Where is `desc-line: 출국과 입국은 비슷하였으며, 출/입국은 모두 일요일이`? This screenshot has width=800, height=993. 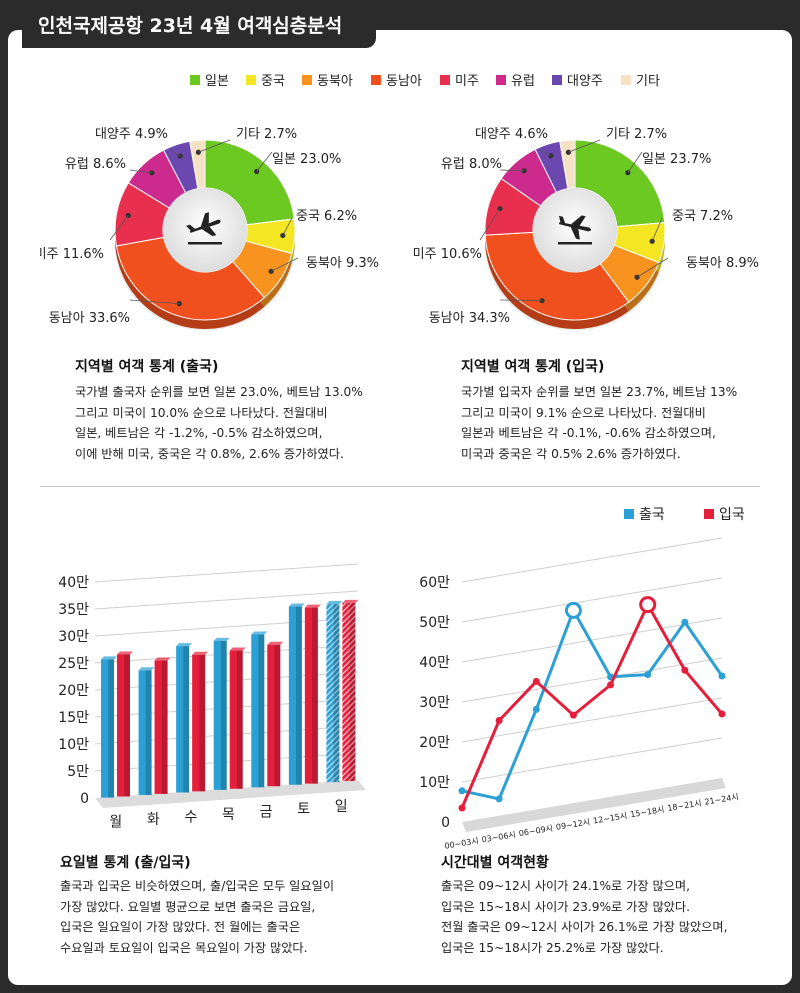
desc-line: 출국과 입국은 비슷하였으며, 출/입국은 모두 일요일이 is located at coordinates (197, 886).